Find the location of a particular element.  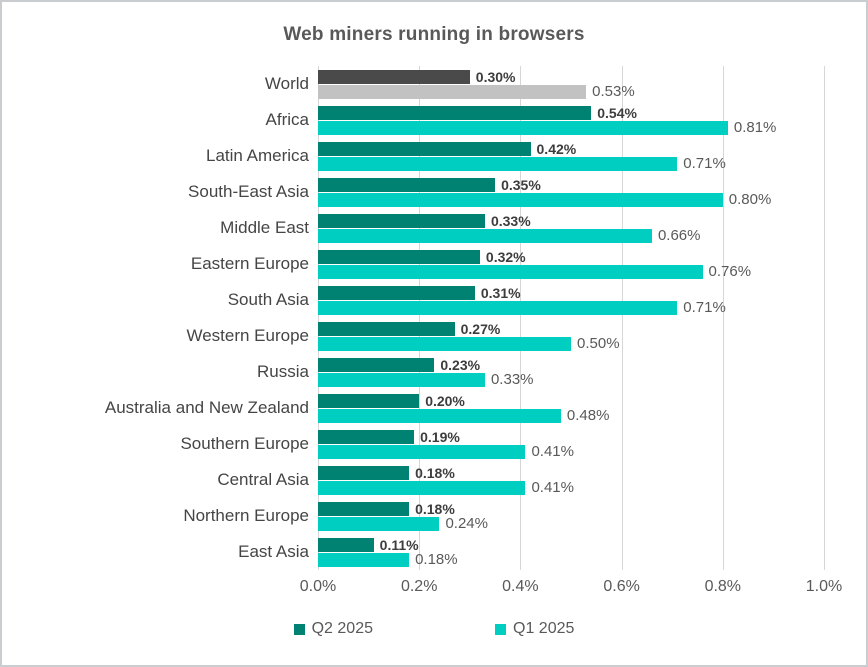

legend-label: Q1 2025 is located at coordinates (544, 628).